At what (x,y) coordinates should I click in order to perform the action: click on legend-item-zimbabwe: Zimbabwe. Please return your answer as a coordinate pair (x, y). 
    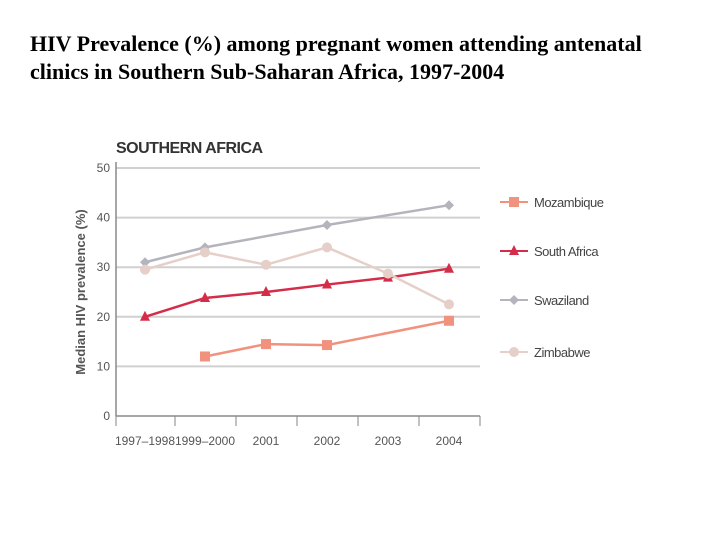
    Looking at the image, I should click on (545, 352).